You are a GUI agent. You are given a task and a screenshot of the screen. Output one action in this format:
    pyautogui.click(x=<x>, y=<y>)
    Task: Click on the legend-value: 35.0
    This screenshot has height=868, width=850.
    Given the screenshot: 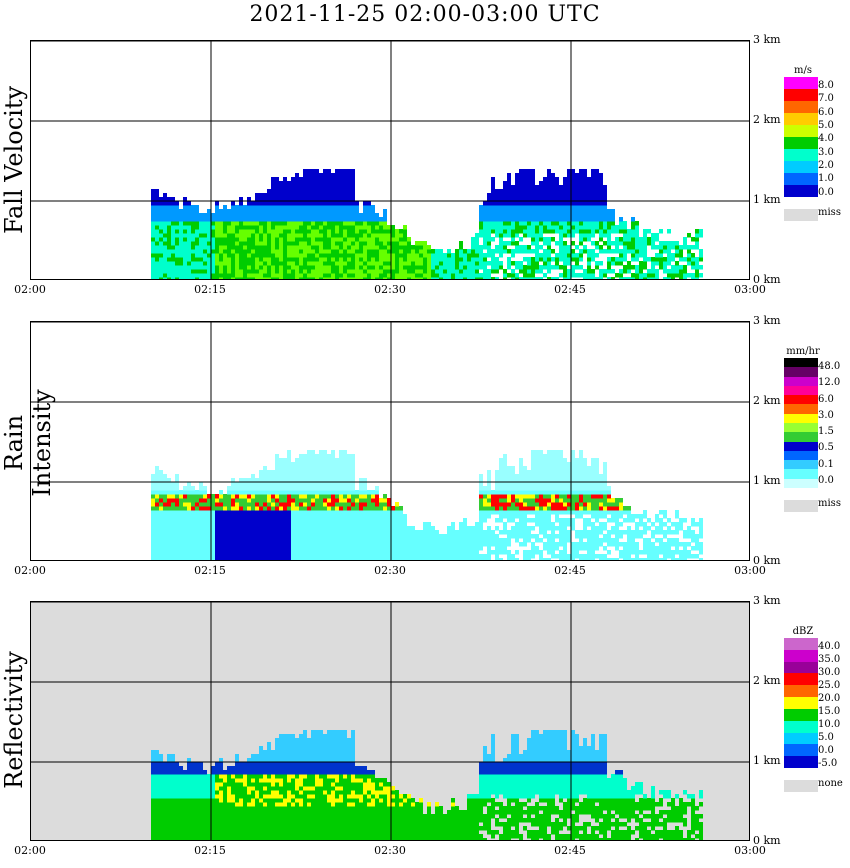 What is the action you would take?
    pyautogui.click(x=829, y=659)
    